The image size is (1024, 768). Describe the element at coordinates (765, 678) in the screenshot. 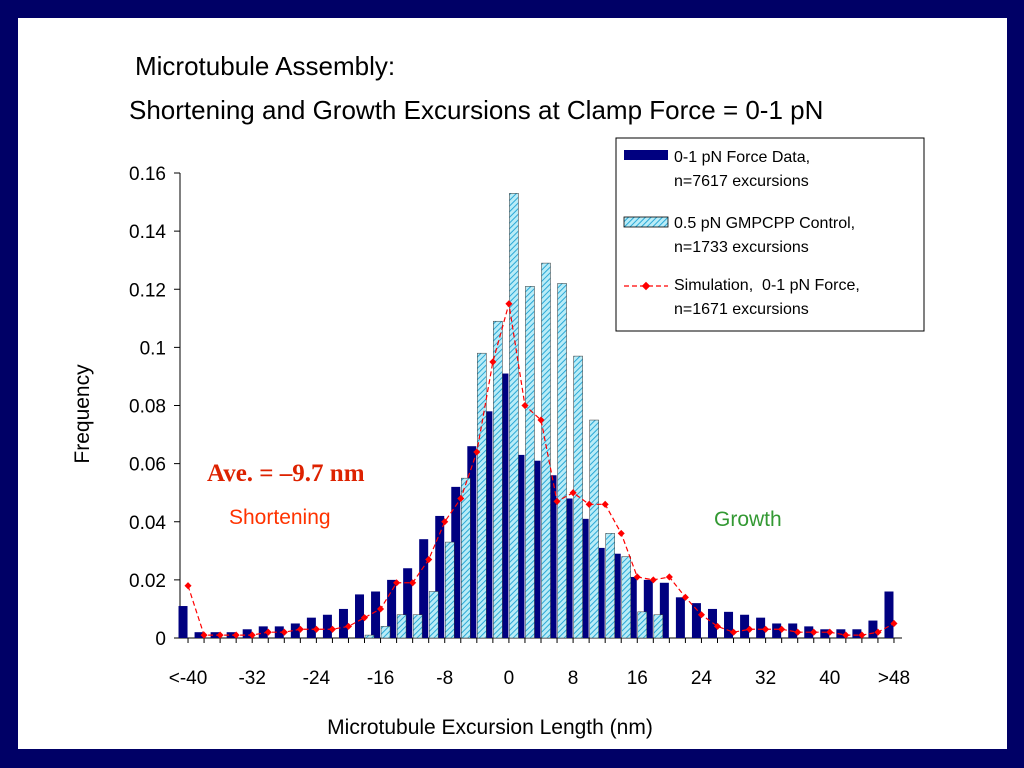

I see `x-tick-label: 32` at that location.